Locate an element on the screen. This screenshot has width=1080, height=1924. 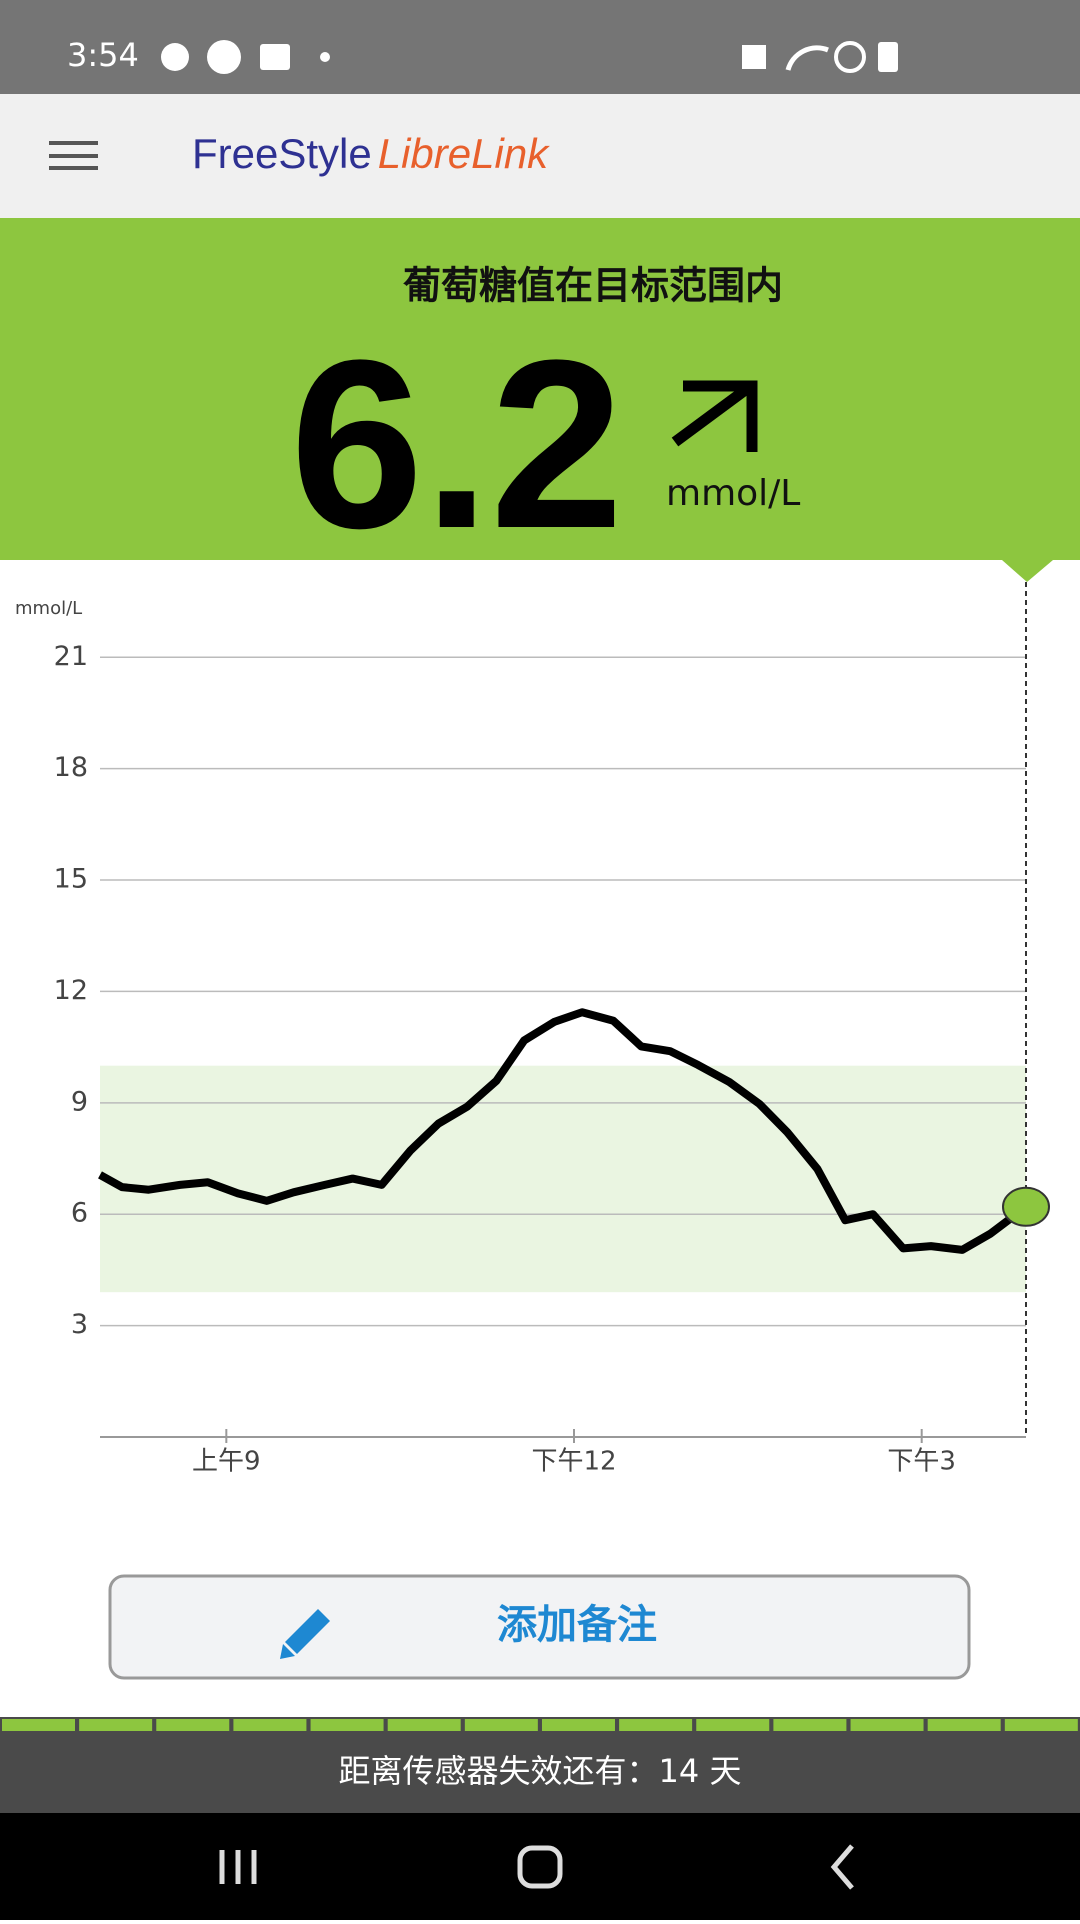
logo: FreeStyle LibreLink is located at coordinates (371, 153).